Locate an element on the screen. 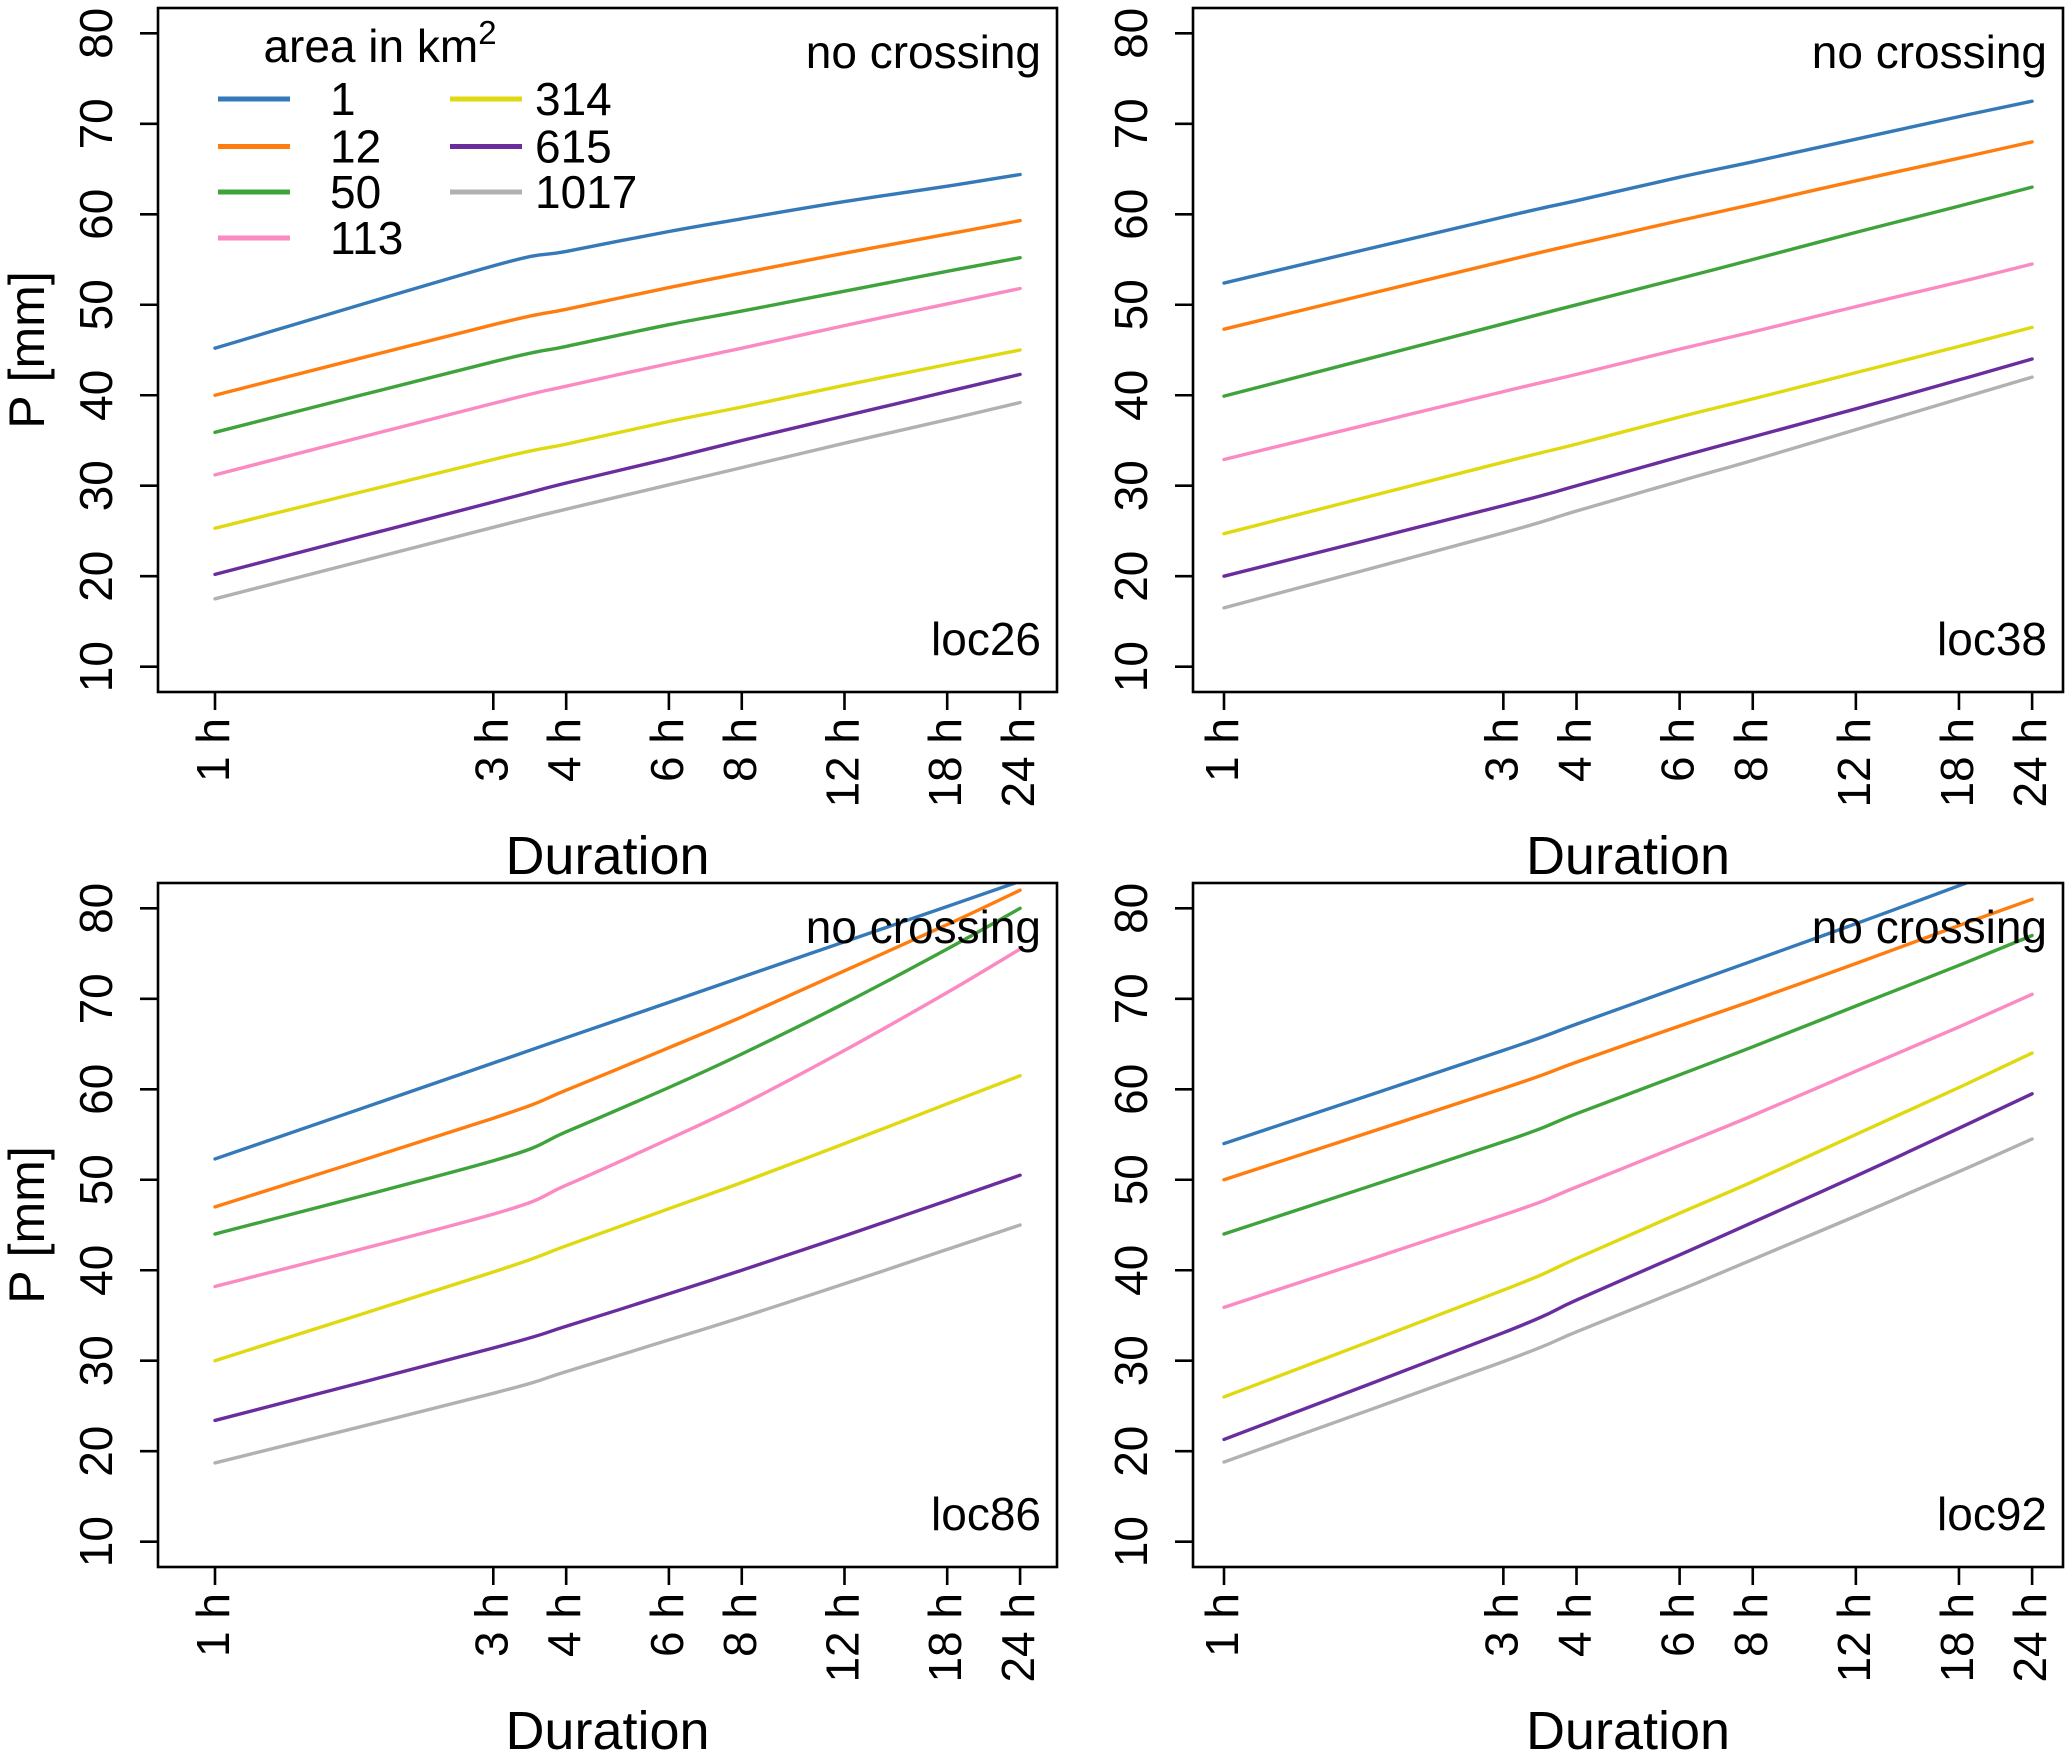 The height and width of the screenshot is (1760, 2067). legend-label: 50 is located at coordinates (355, 192).